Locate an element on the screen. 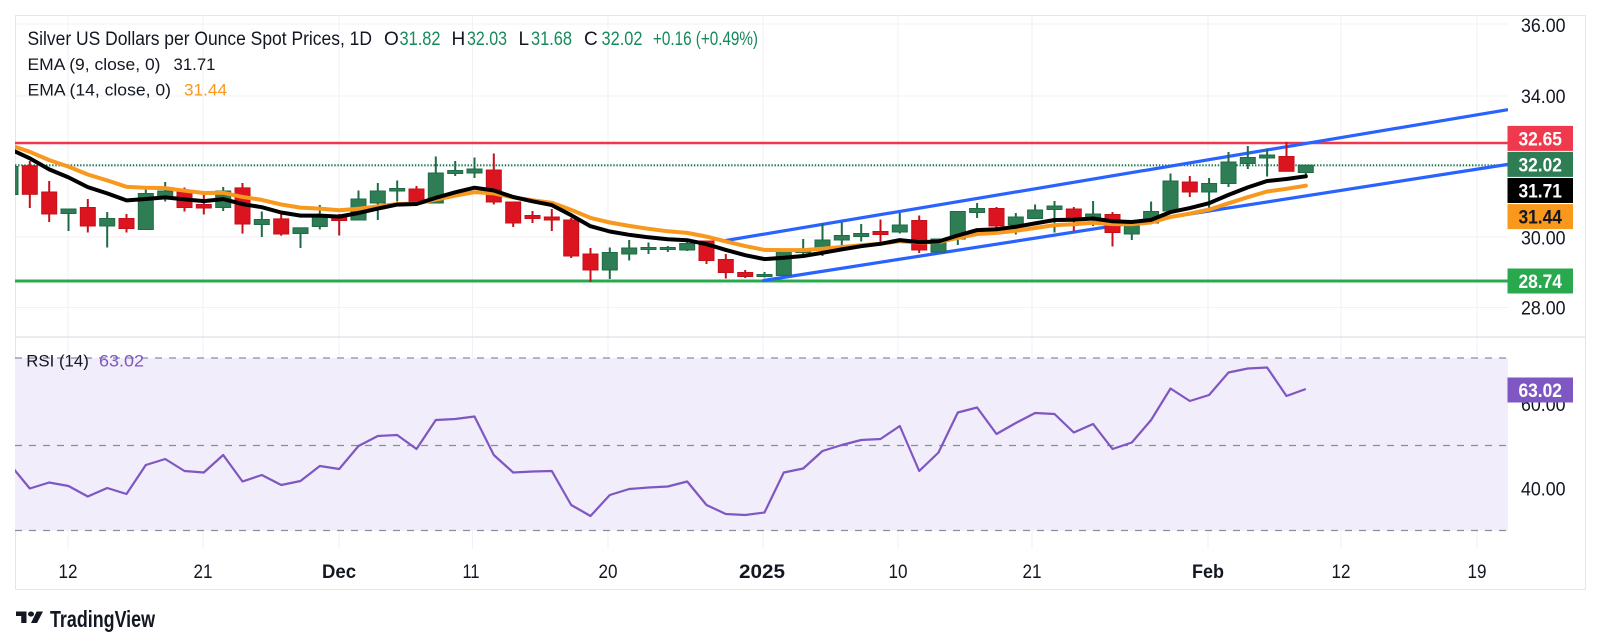 This screenshot has height=644, width=1601. svg-text: 20 is located at coordinates (608, 572).